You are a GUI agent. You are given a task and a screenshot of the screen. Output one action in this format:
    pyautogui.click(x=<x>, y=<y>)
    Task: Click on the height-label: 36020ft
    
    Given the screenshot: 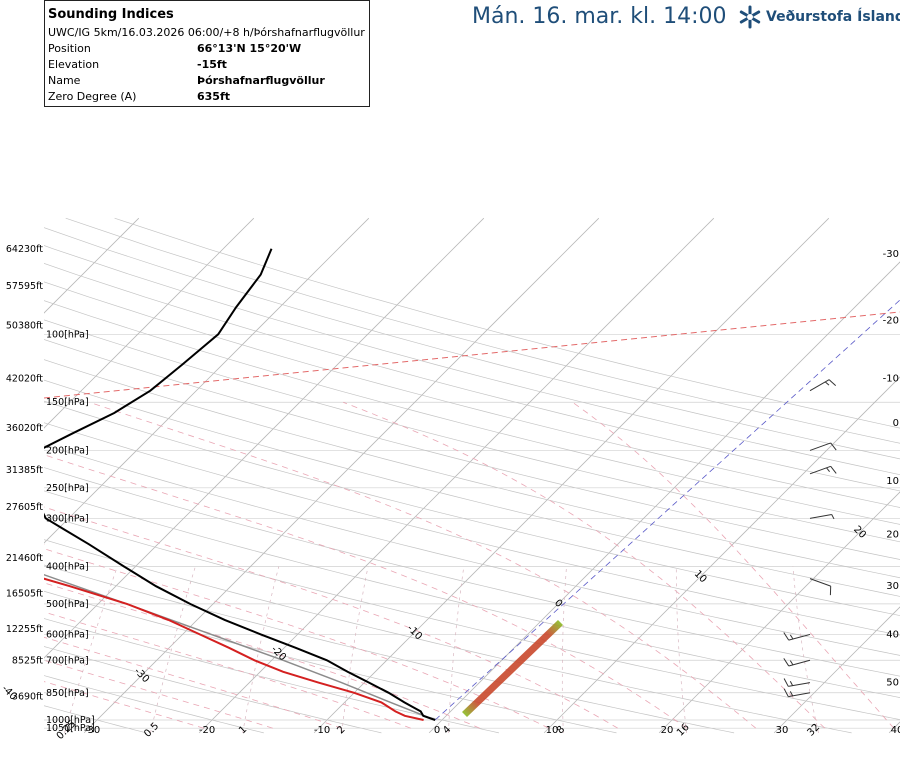 What is the action you would take?
    pyautogui.click(x=24, y=428)
    